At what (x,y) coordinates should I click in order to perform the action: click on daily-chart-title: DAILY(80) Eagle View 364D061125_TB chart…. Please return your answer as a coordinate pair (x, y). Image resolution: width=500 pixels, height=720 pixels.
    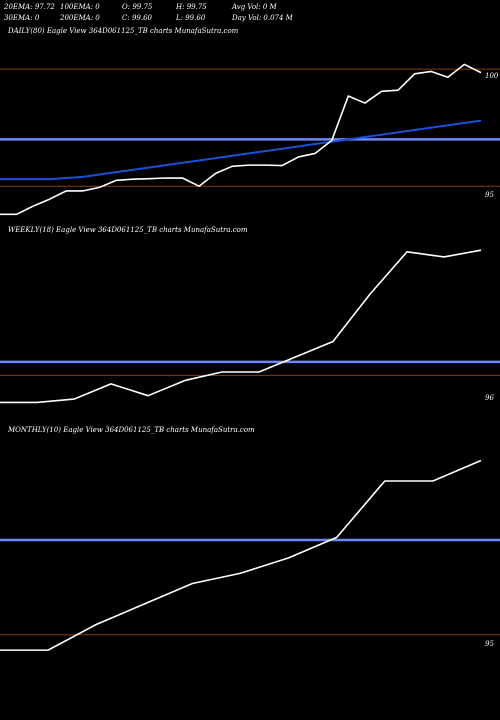
    Looking at the image, I should click on (123, 31).